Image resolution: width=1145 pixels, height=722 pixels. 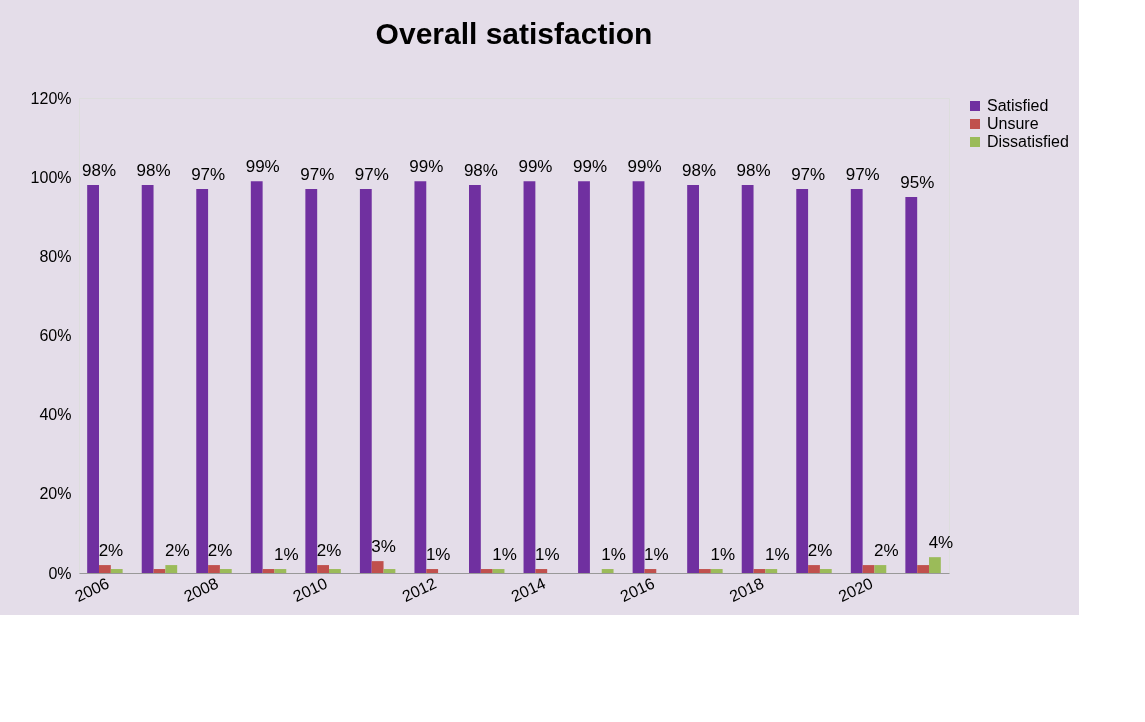 What do you see at coordinates (528, 590) in the screenshot?
I see `x-tick-label: 2014` at bounding box center [528, 590].